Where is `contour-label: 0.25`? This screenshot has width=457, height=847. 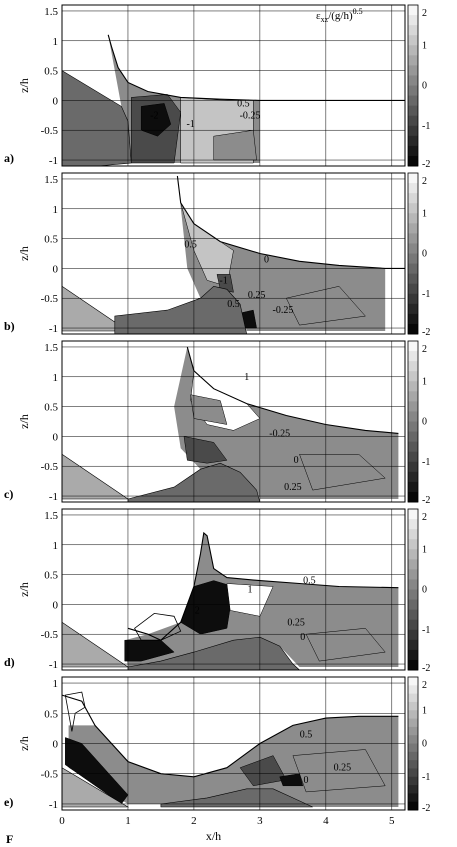 contour-label: 0.25 is located at coordinates (293, 487).